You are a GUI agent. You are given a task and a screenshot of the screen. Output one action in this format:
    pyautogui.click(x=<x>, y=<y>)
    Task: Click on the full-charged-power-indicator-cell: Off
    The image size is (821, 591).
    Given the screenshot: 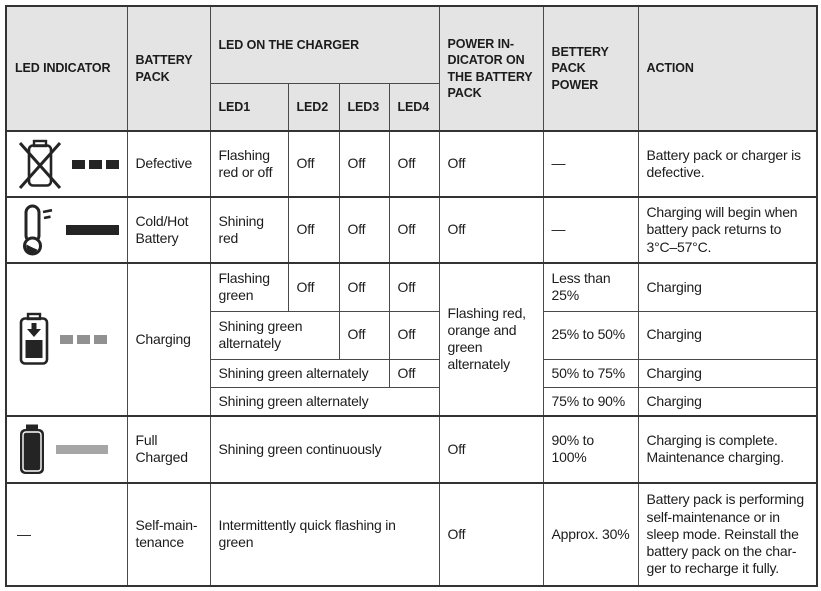 What is the action you would take?
    pyautogui.click(x=491, y=449)
    